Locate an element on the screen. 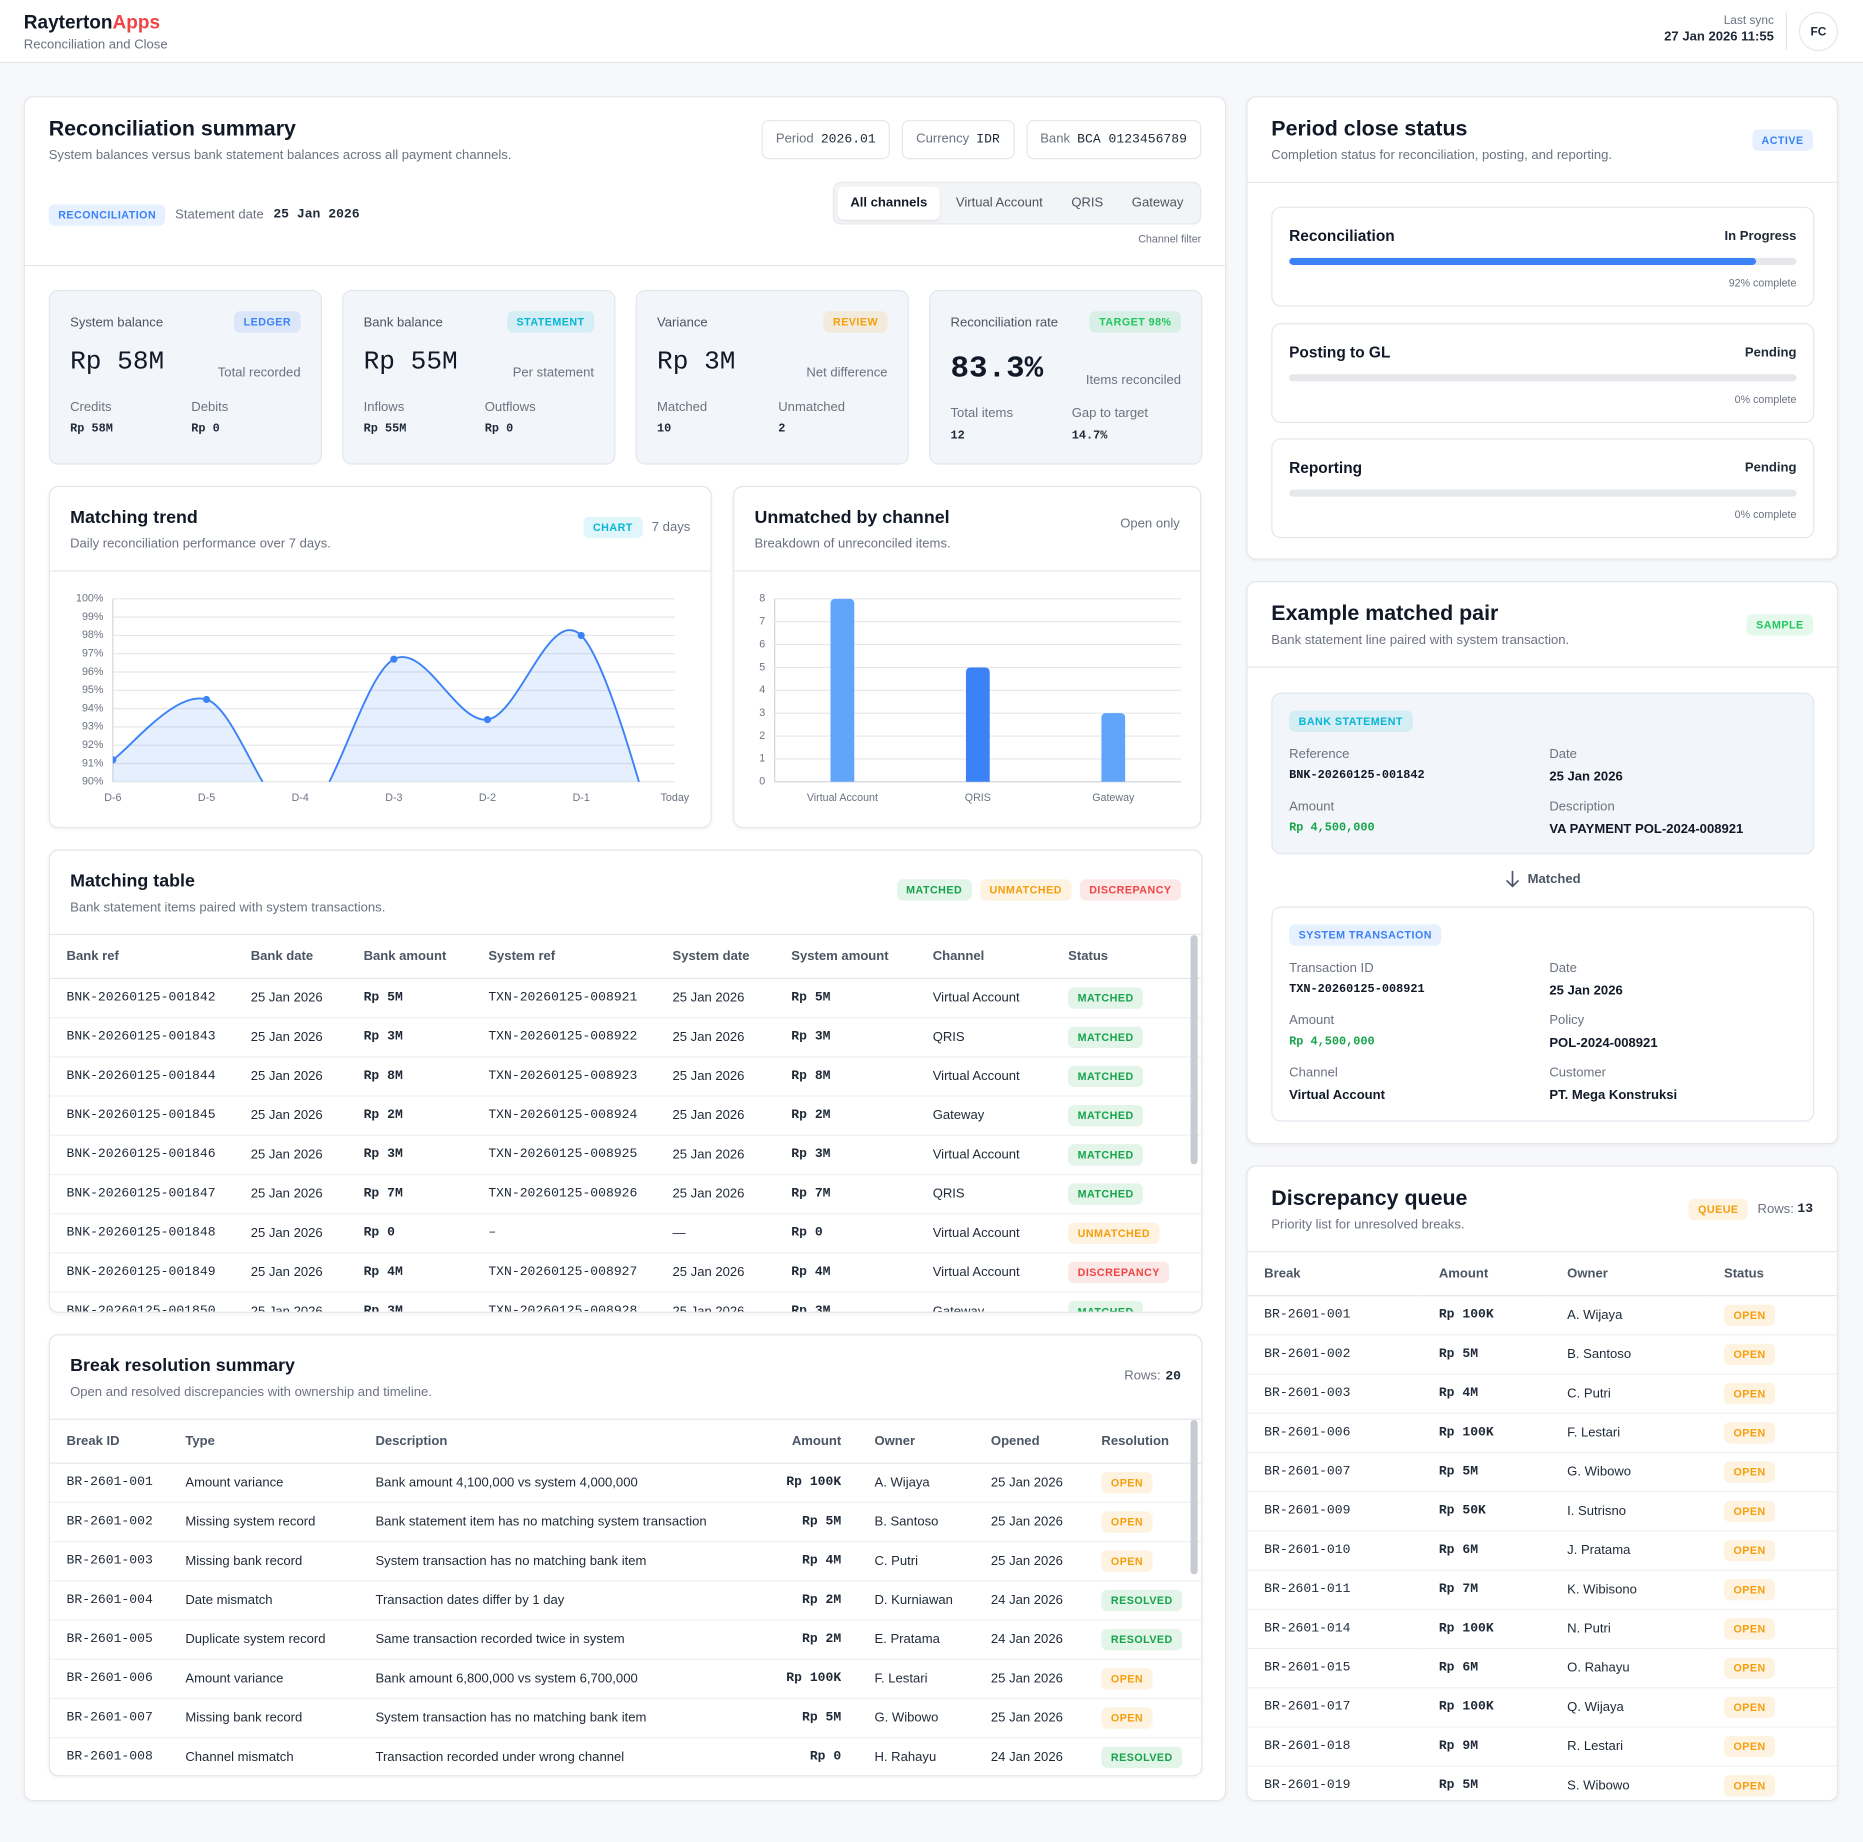  filter-value: BCA 0123456789 is located at coordinates (1132, 140).